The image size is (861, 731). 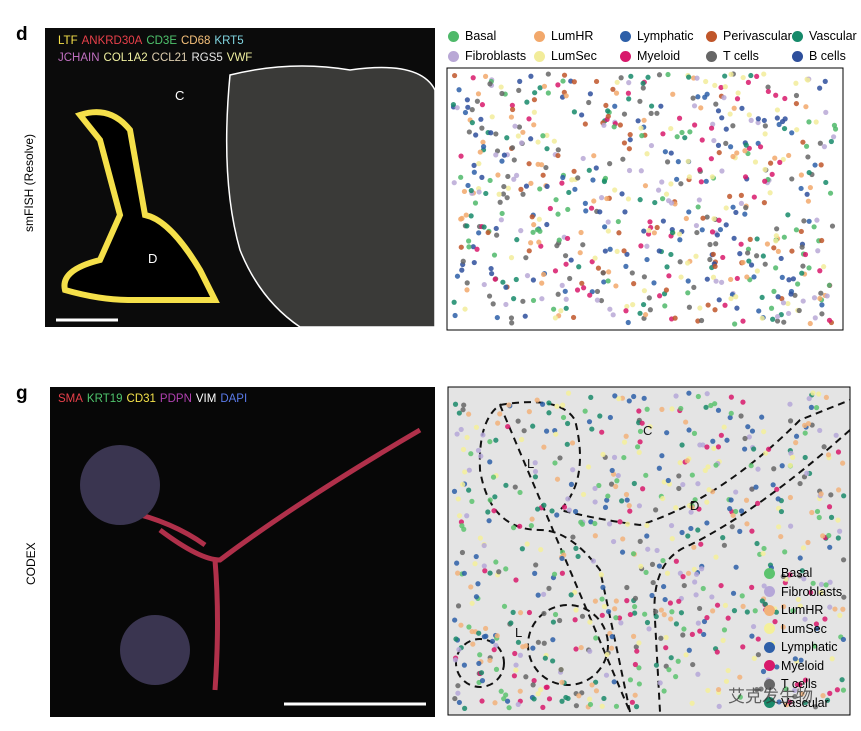 I want to click on legend-label: Basal, so click(x=797, y=573).